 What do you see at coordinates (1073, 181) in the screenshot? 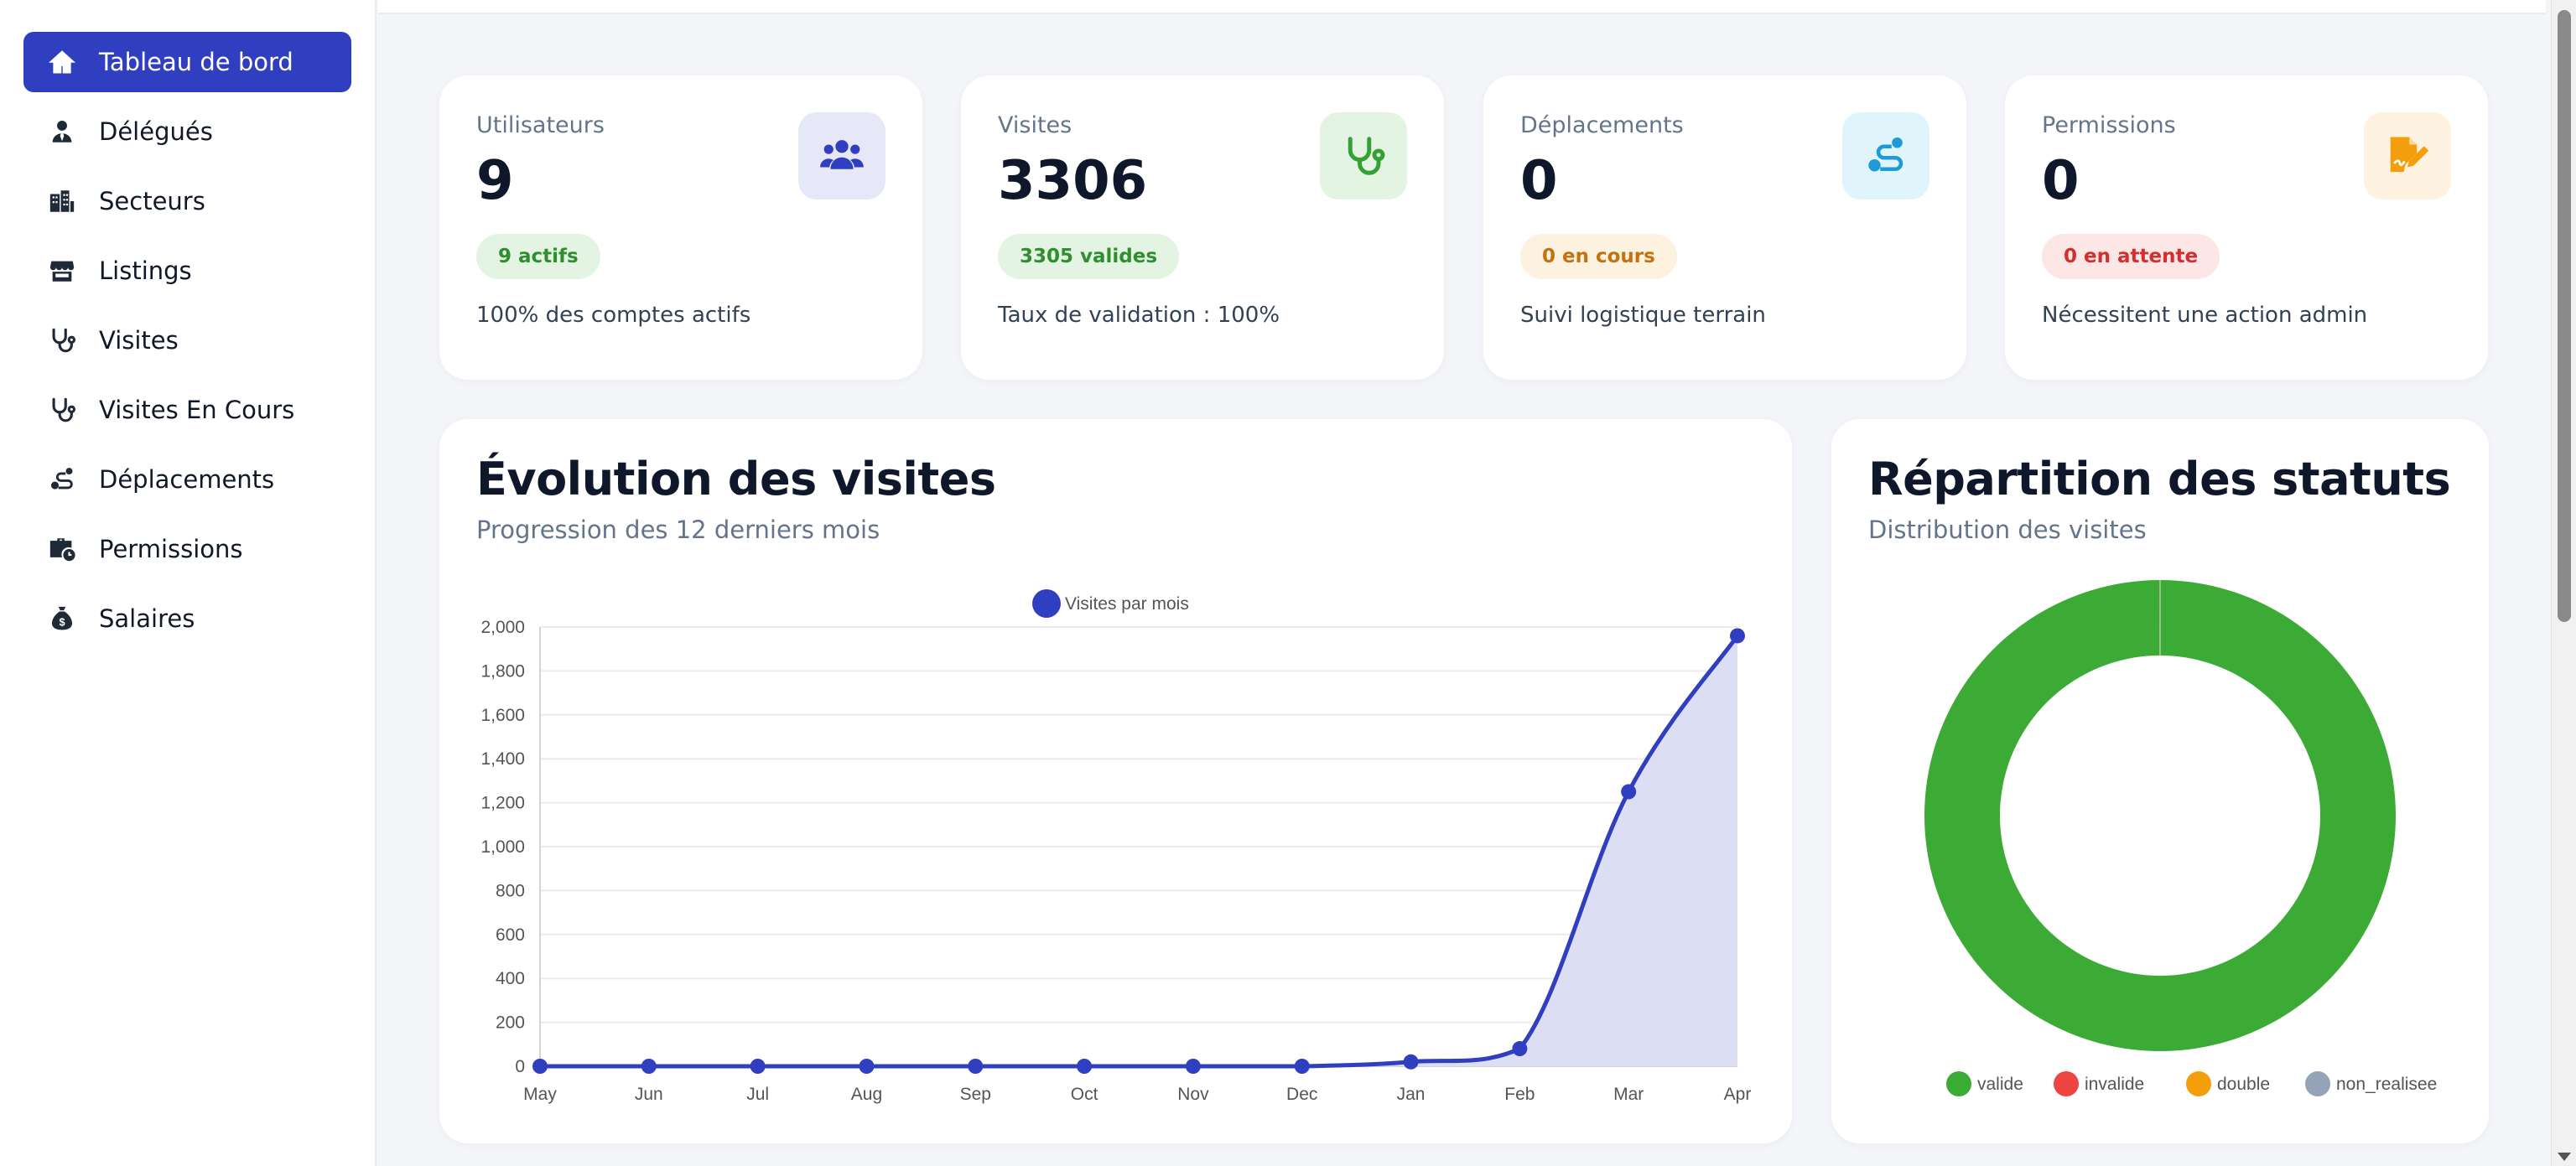
I see `stat-value: 3306` at bounding box center [1073, 181].